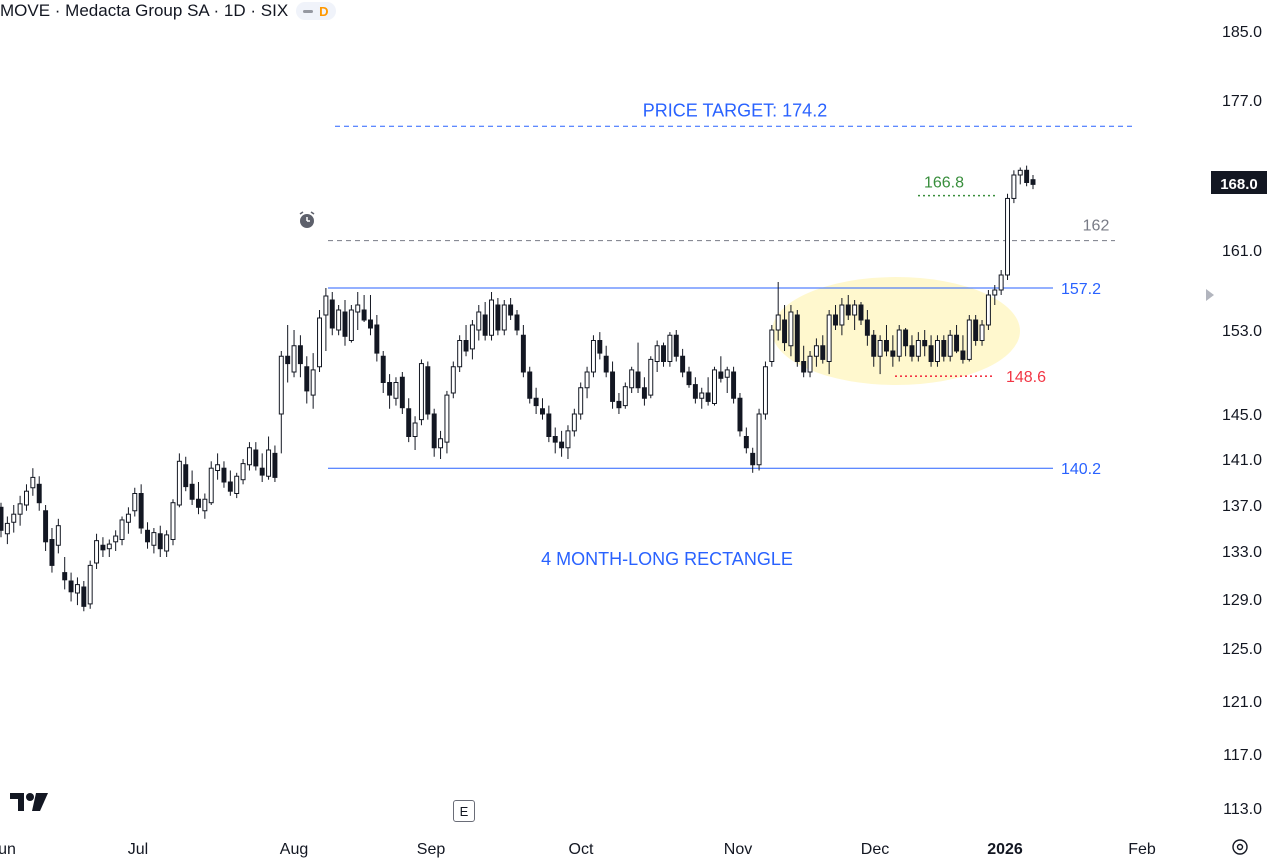 This screenshot has width=1267, height=862. I want to click on y-tick-label: 113.0, so click(1242, 809).